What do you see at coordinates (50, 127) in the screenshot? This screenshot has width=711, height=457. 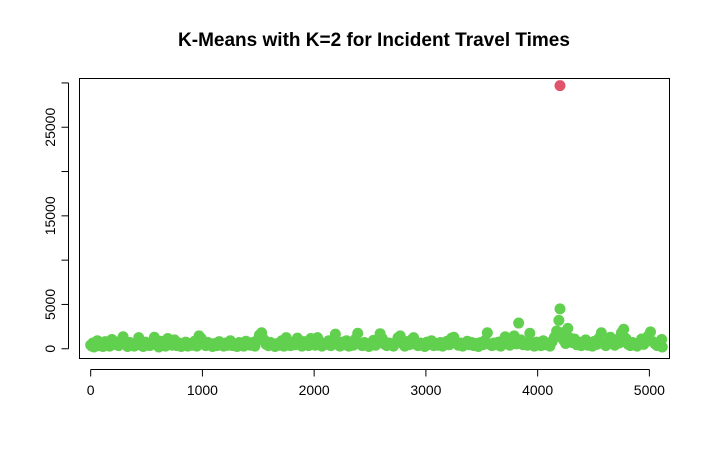 I see `y-tick-label: 25000` at bounding box center [50, 127].